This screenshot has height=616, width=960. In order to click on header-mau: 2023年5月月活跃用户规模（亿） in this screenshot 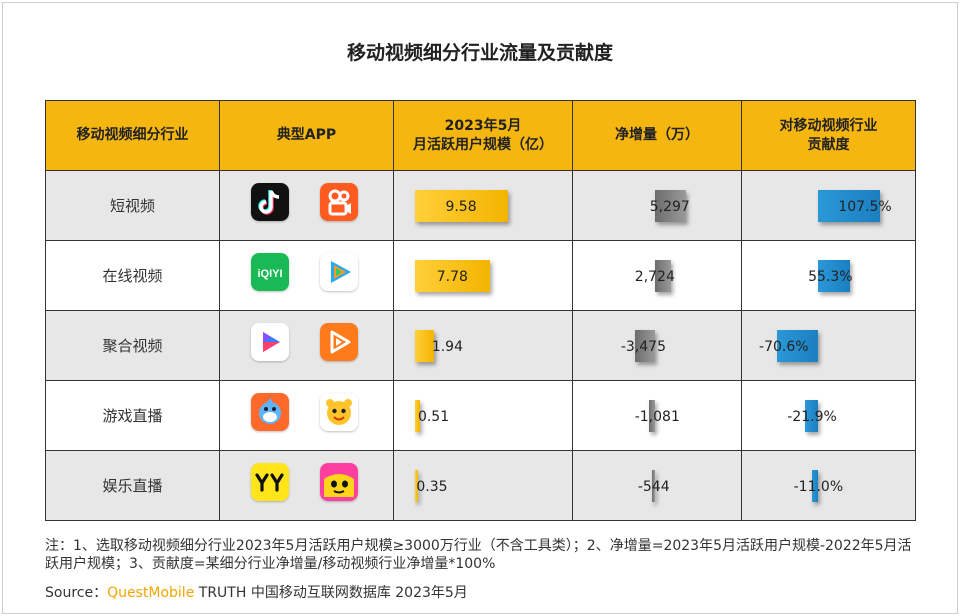, I will do `click(483, 135)`.